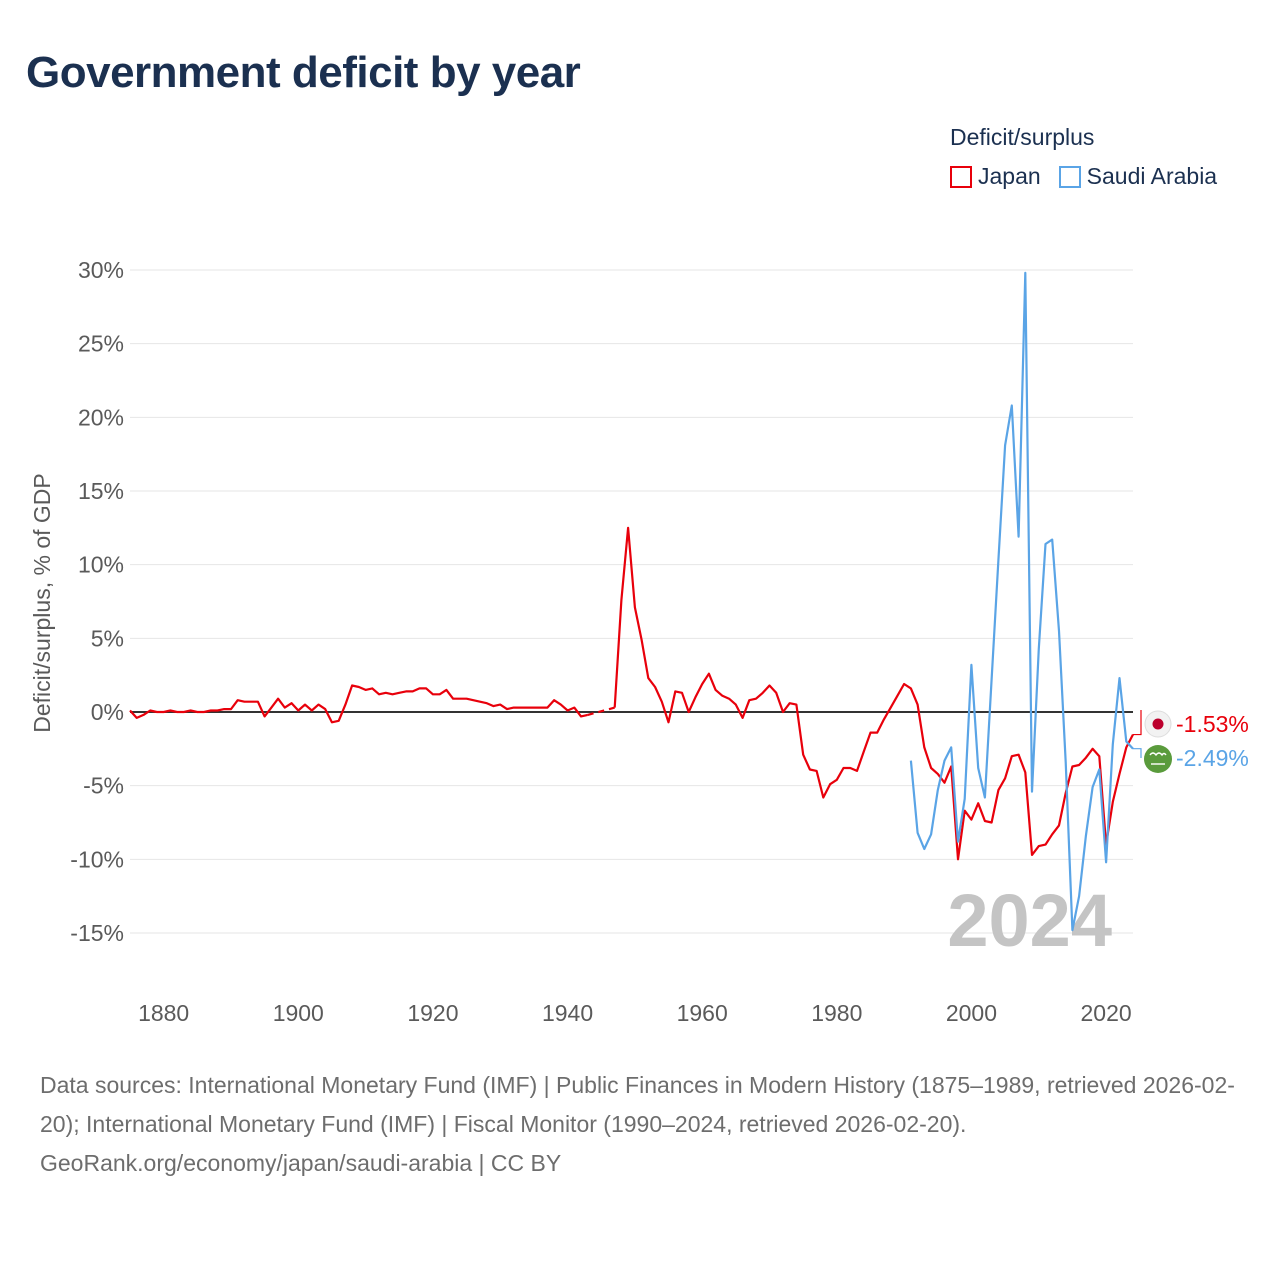 This screenshot has width=1280, height=1280. Describe the element at coordinates (107, 712) in the screenshot. I see `y-tick-label: 0%` at that location.